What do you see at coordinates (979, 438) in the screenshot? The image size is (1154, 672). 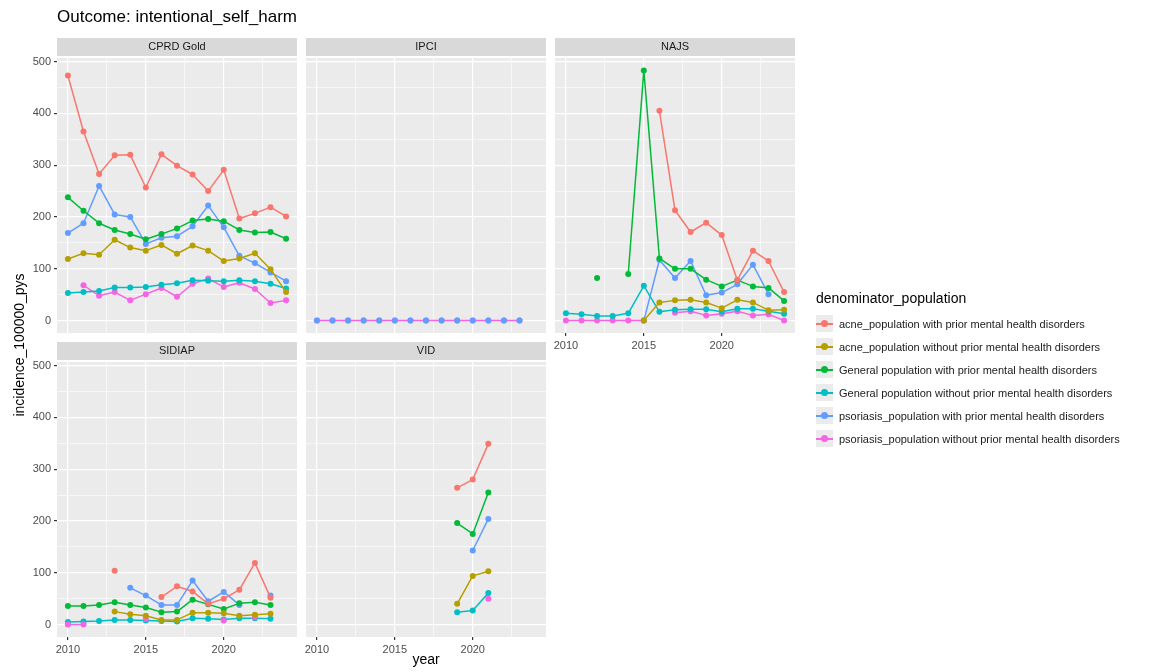 I see `legend-label: psoriasis_population without prior mental health disorders` at bounding box center [979, 438].